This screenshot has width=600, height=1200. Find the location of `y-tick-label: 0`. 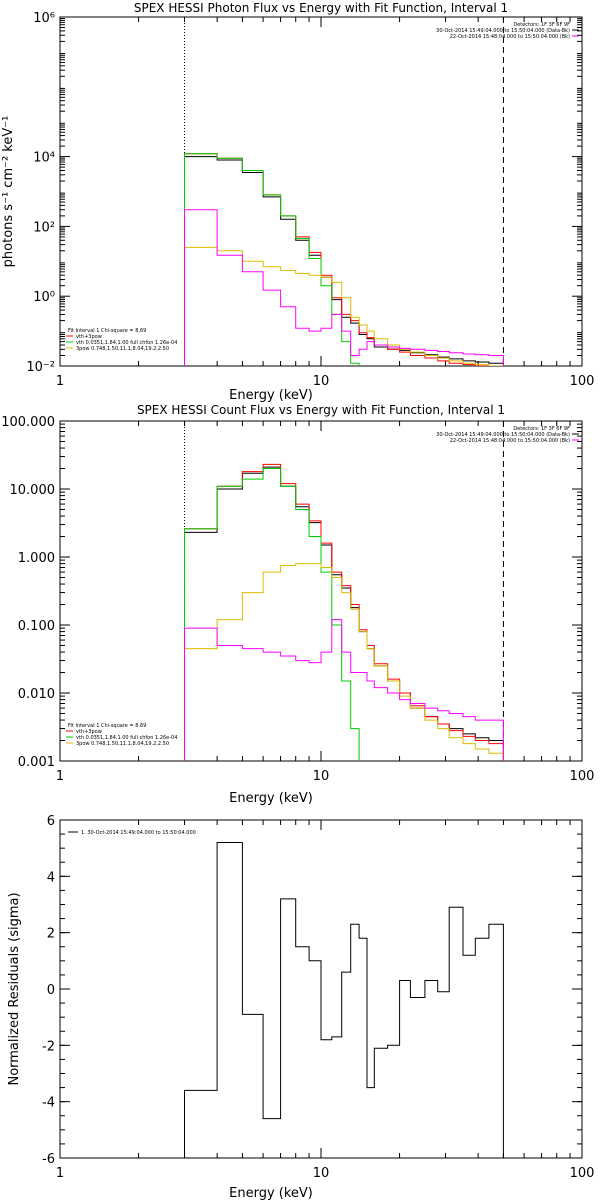

y-tick-label: 0 is located at coordinates (51, 990).